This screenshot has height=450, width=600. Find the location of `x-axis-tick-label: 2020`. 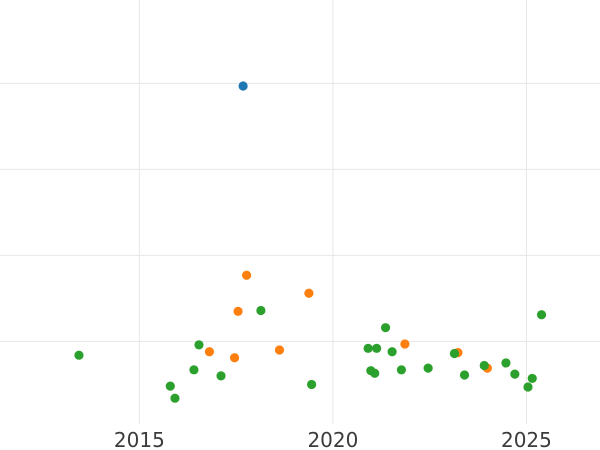

x-axis-tick-label: 2020 is located at coordinates (332, 439).